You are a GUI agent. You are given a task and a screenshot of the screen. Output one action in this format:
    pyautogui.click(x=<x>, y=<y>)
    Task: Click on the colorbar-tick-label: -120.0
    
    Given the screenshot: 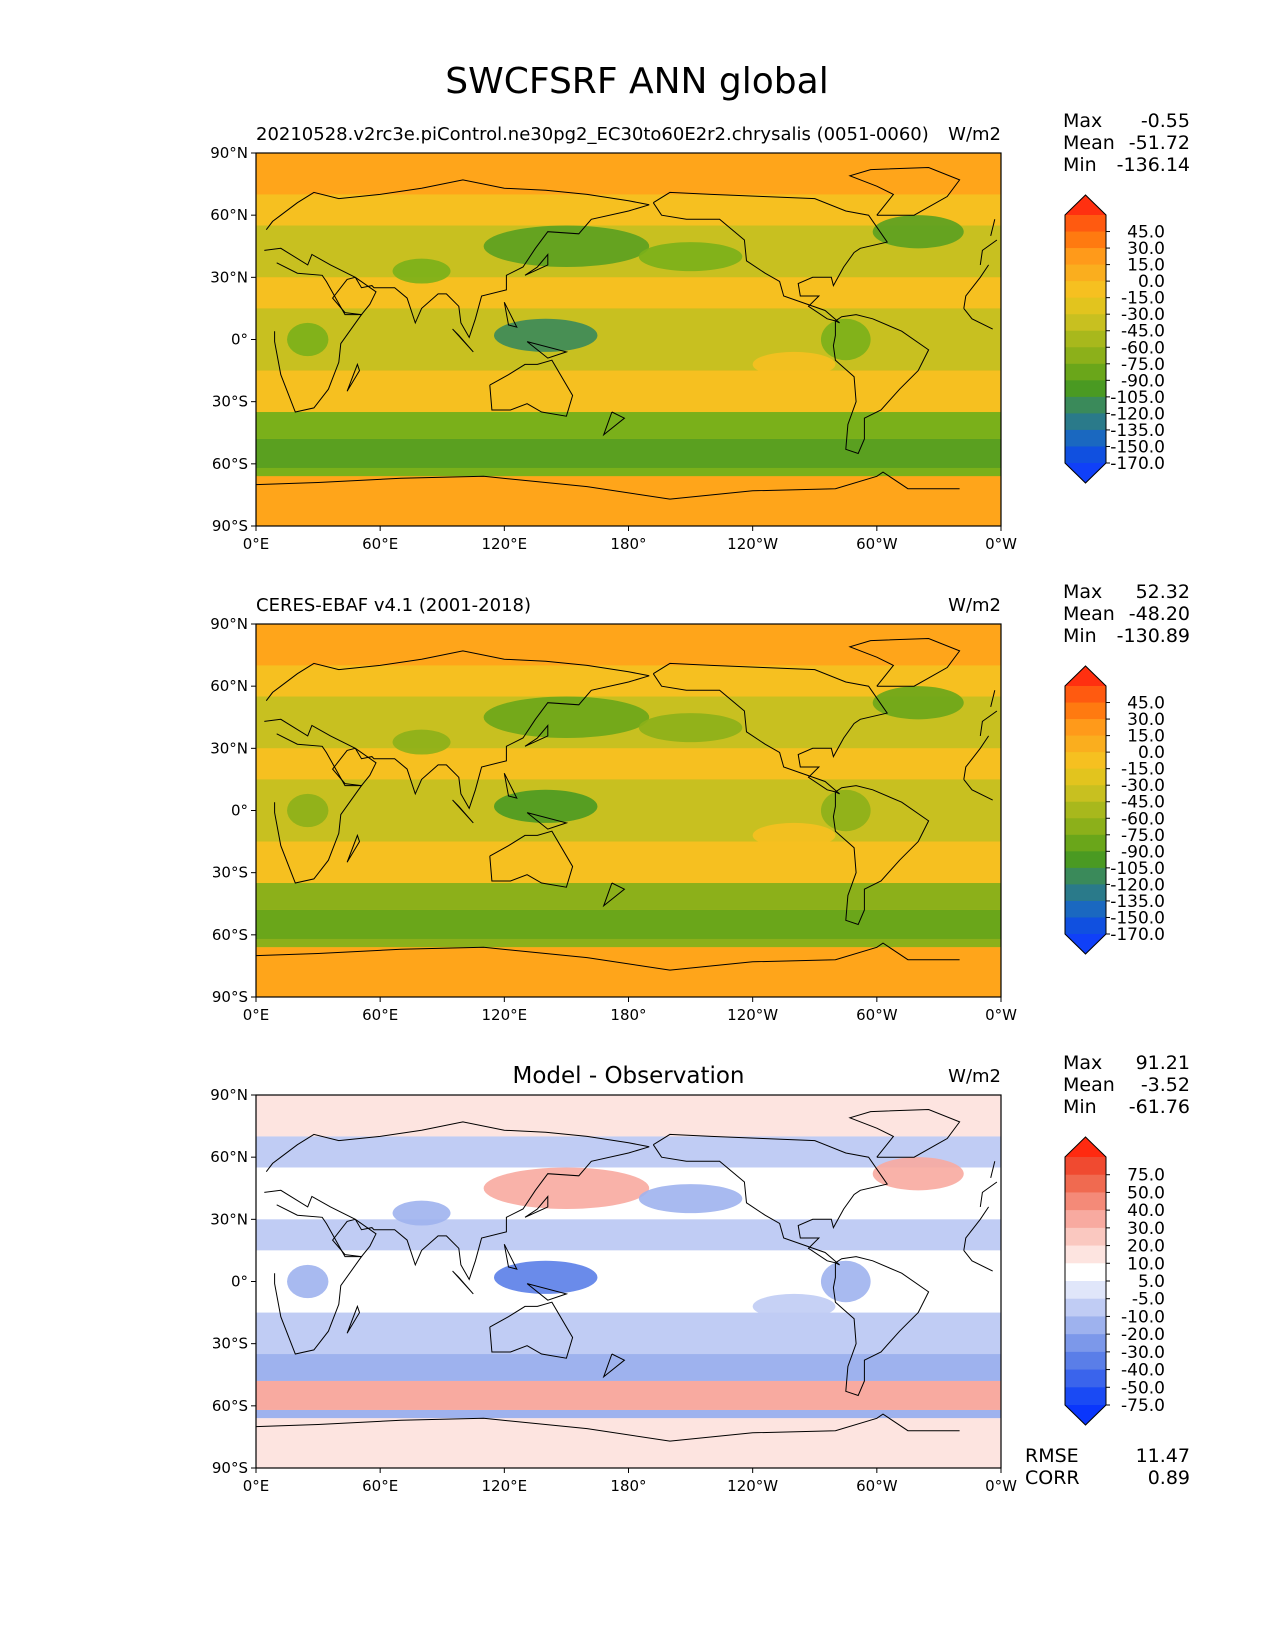 What is the action you would take?
    pyautogui.click(x=1137, y=885)
    